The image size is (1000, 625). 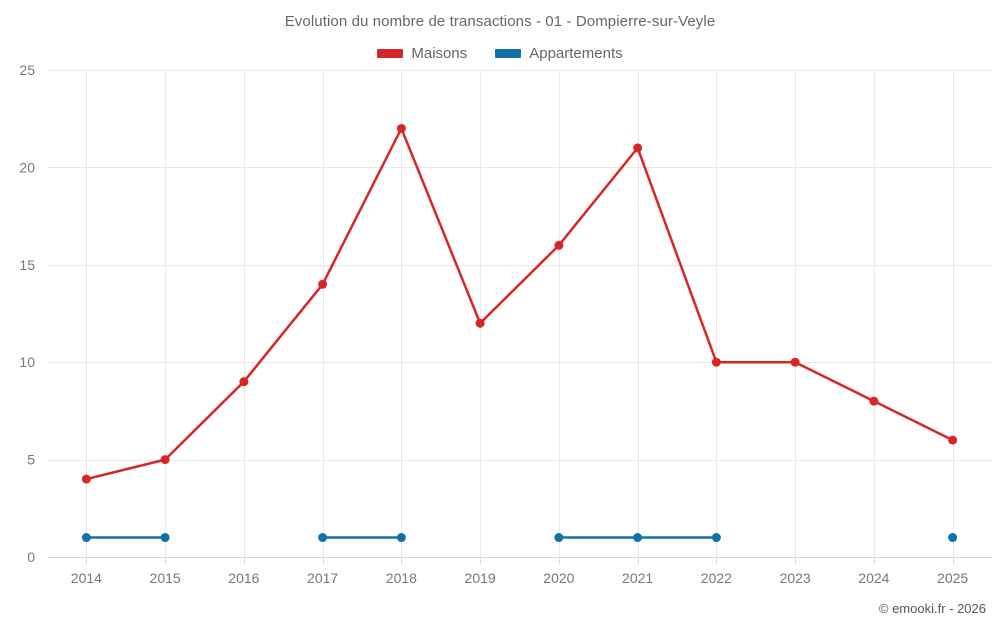 I want to click on y-axis-tick-label: 5, so click(x=31, y=460).